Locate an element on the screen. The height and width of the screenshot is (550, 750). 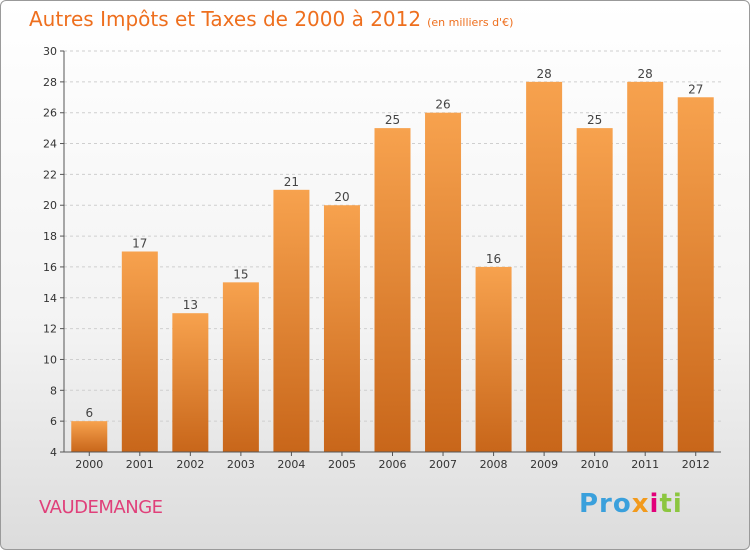
bar-2011 is located at coordinates (645, 266).